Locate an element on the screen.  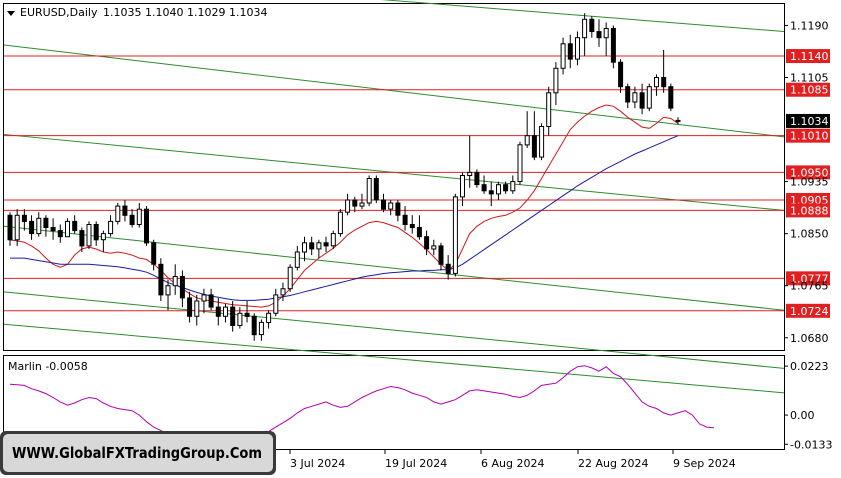
price-tick: 1.0850 is located at coordinates (809, 234).